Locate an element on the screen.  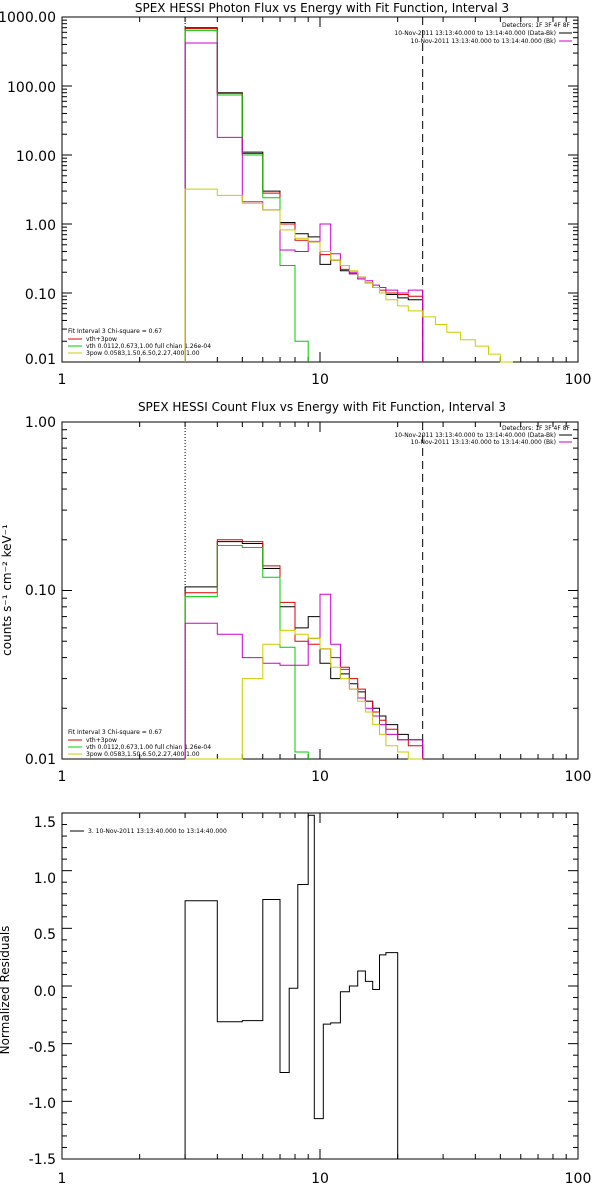
count-ytick-2: 0.01 is located at coordinates (40, 760).